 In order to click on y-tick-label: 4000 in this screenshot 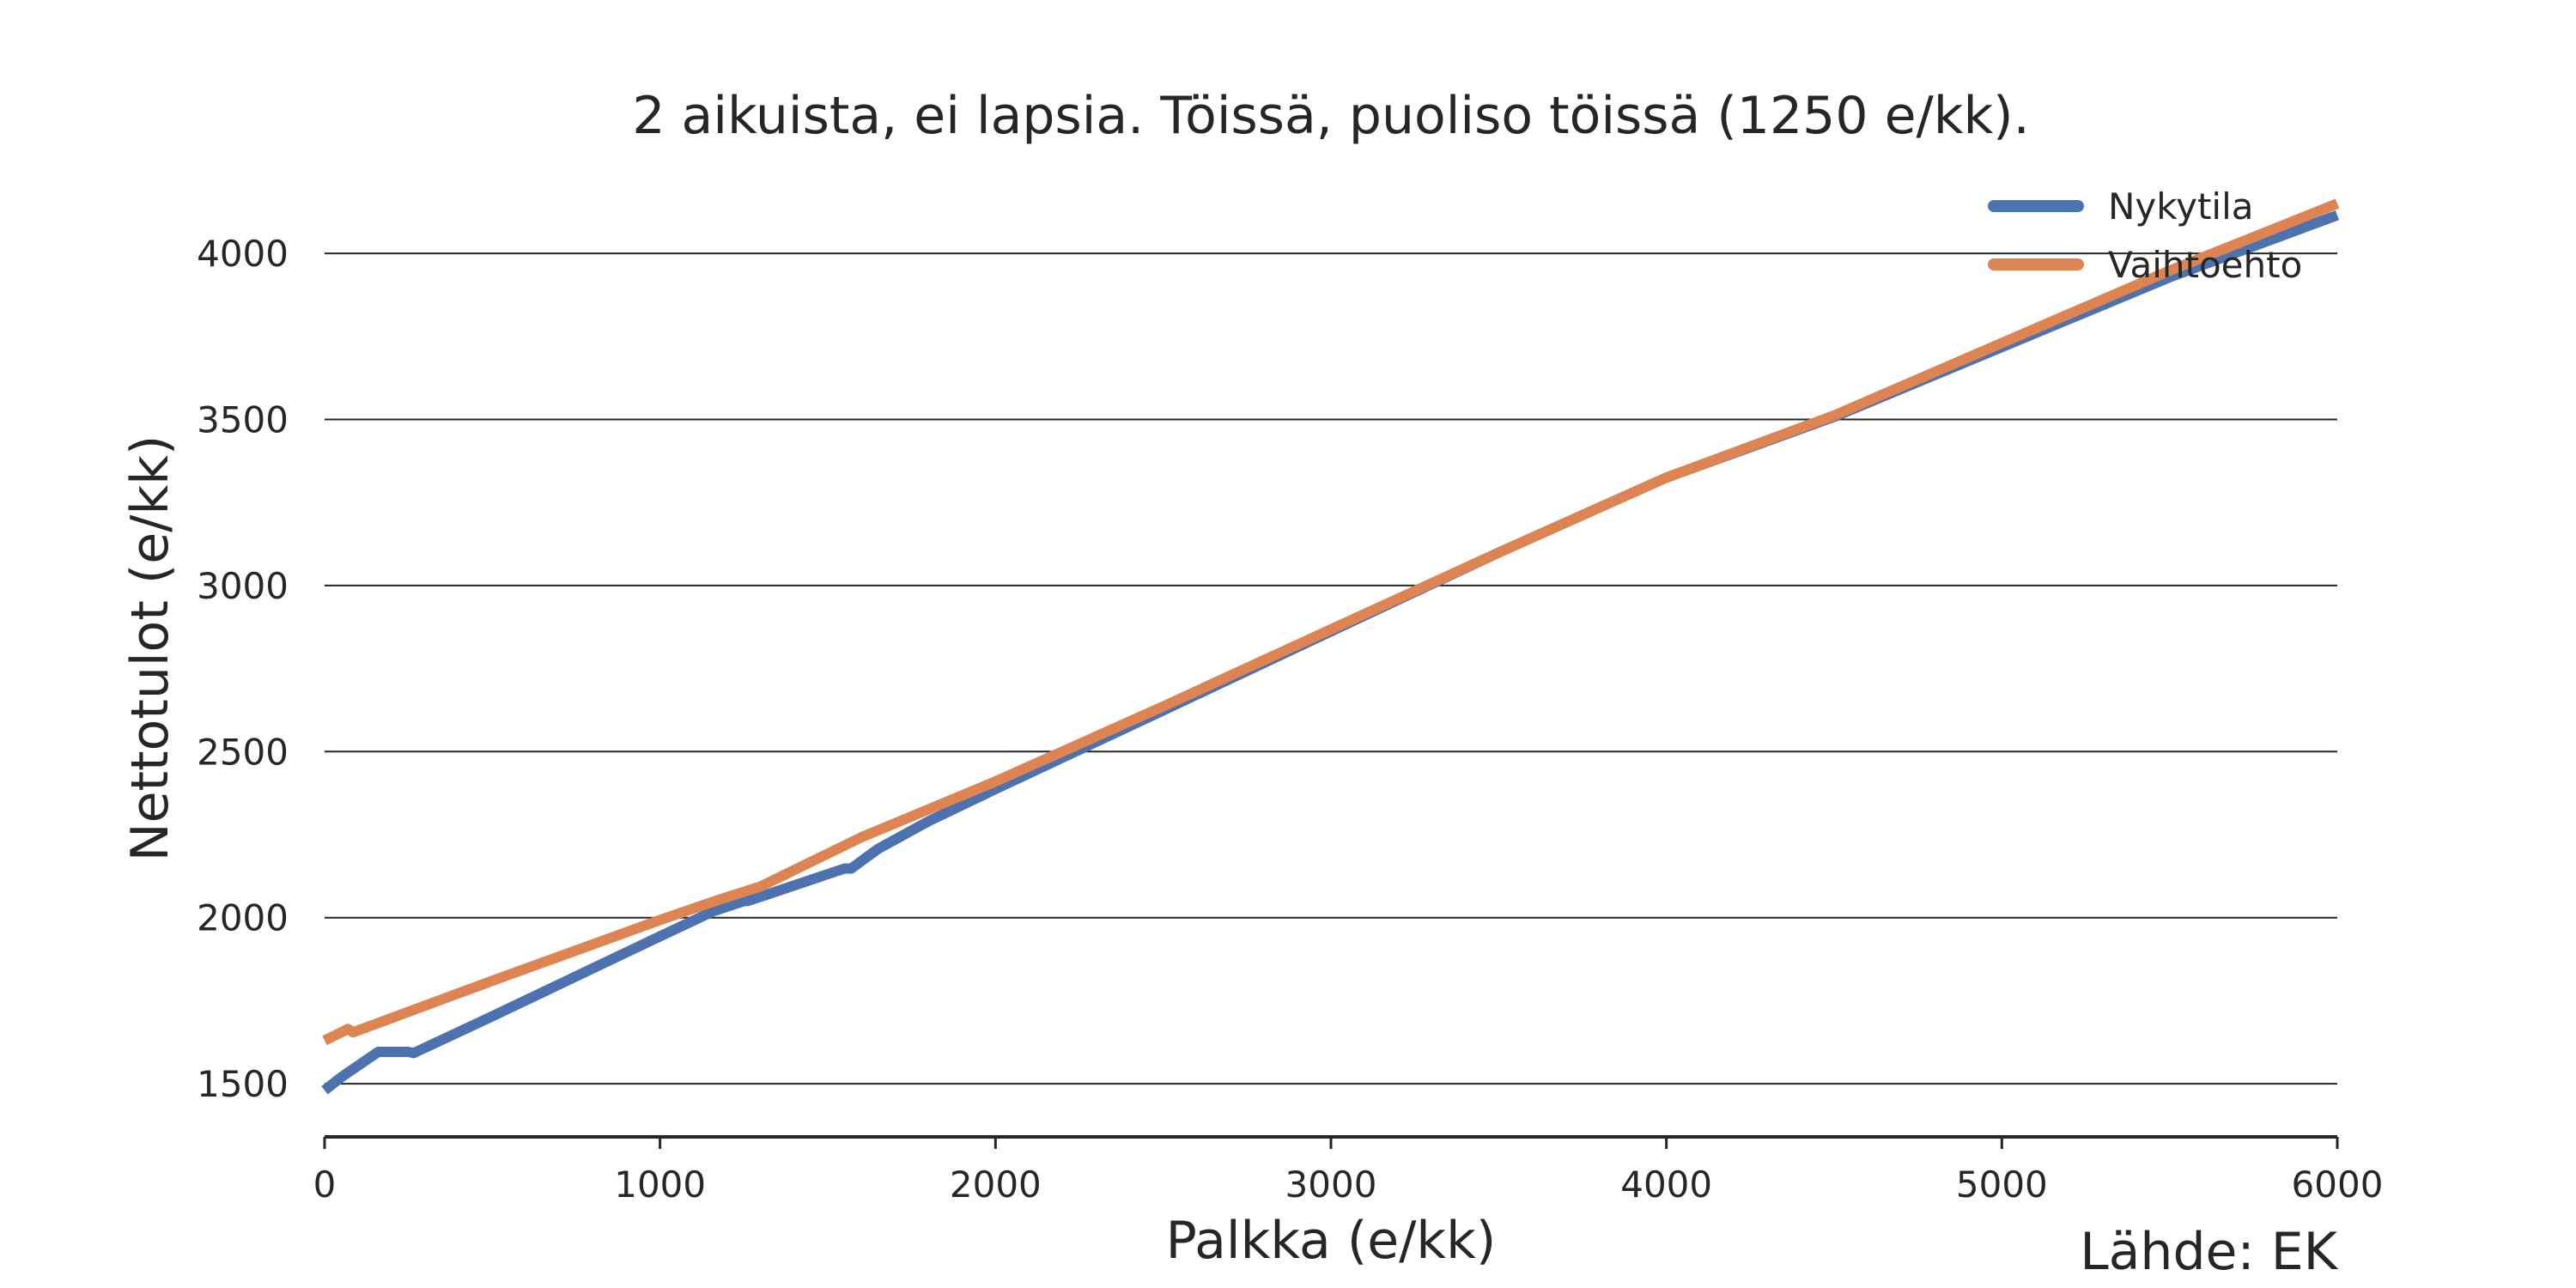, I will do `click(243, 254)`.